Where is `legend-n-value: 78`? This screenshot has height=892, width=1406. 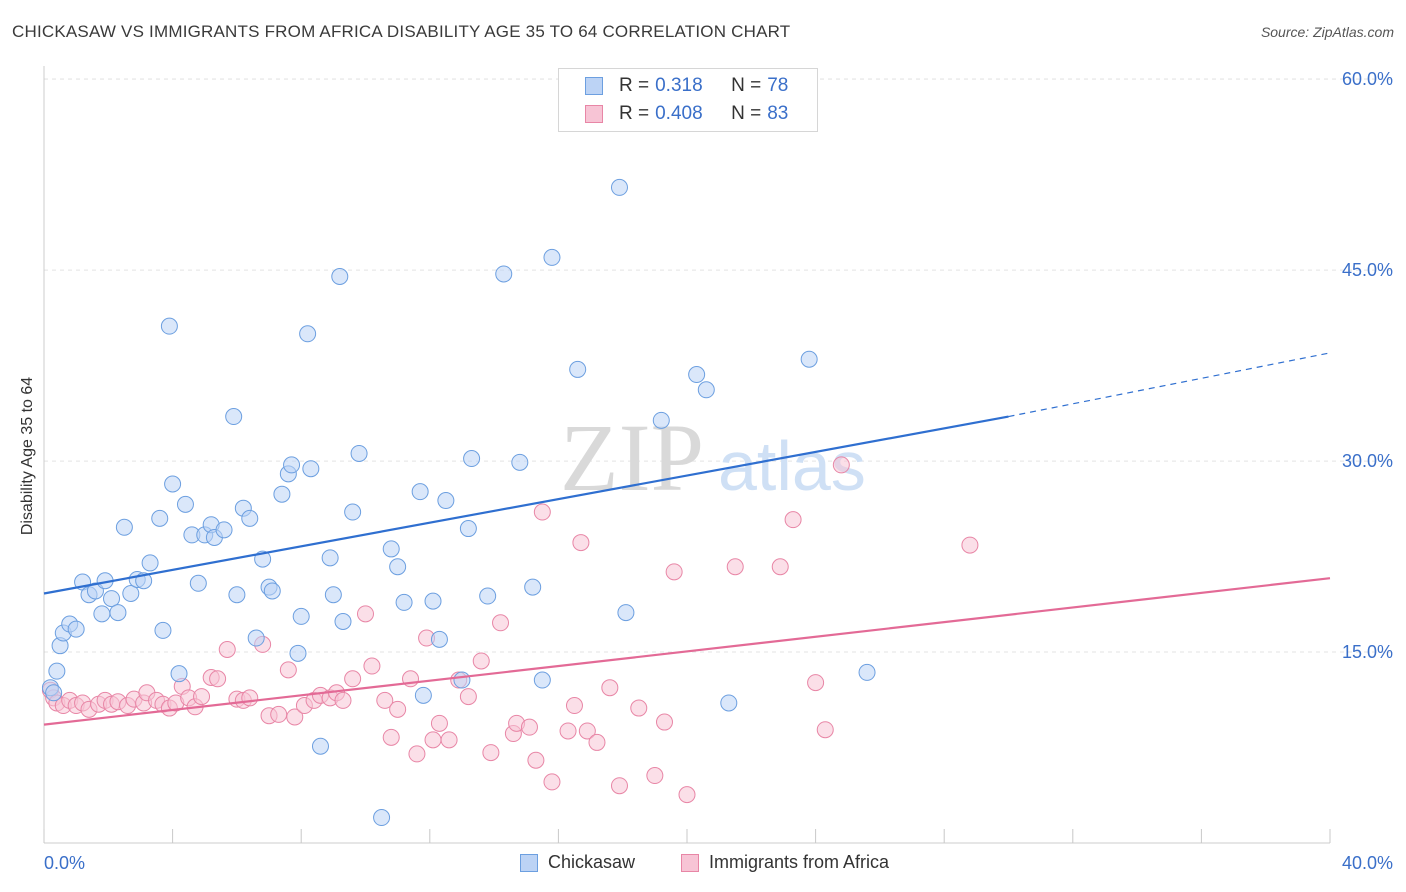 legend-n-value: 78 is located at coordinates (778, 85).